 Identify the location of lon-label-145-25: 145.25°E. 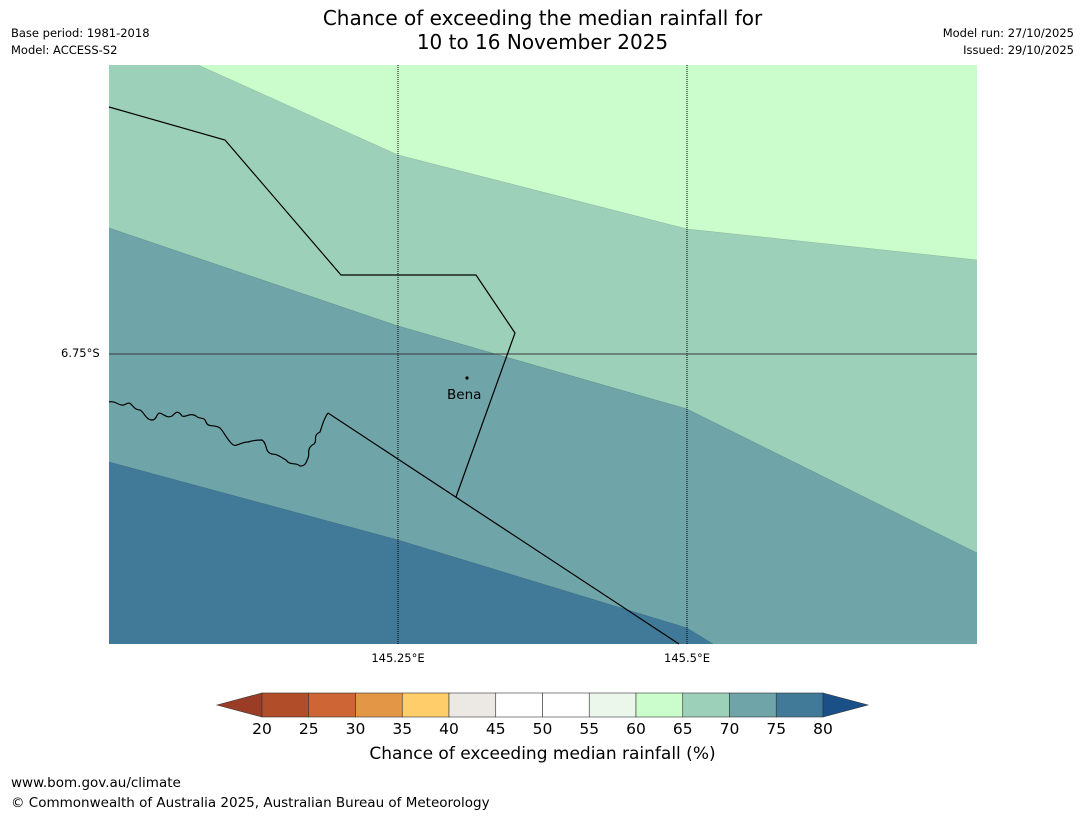
(398, 658).